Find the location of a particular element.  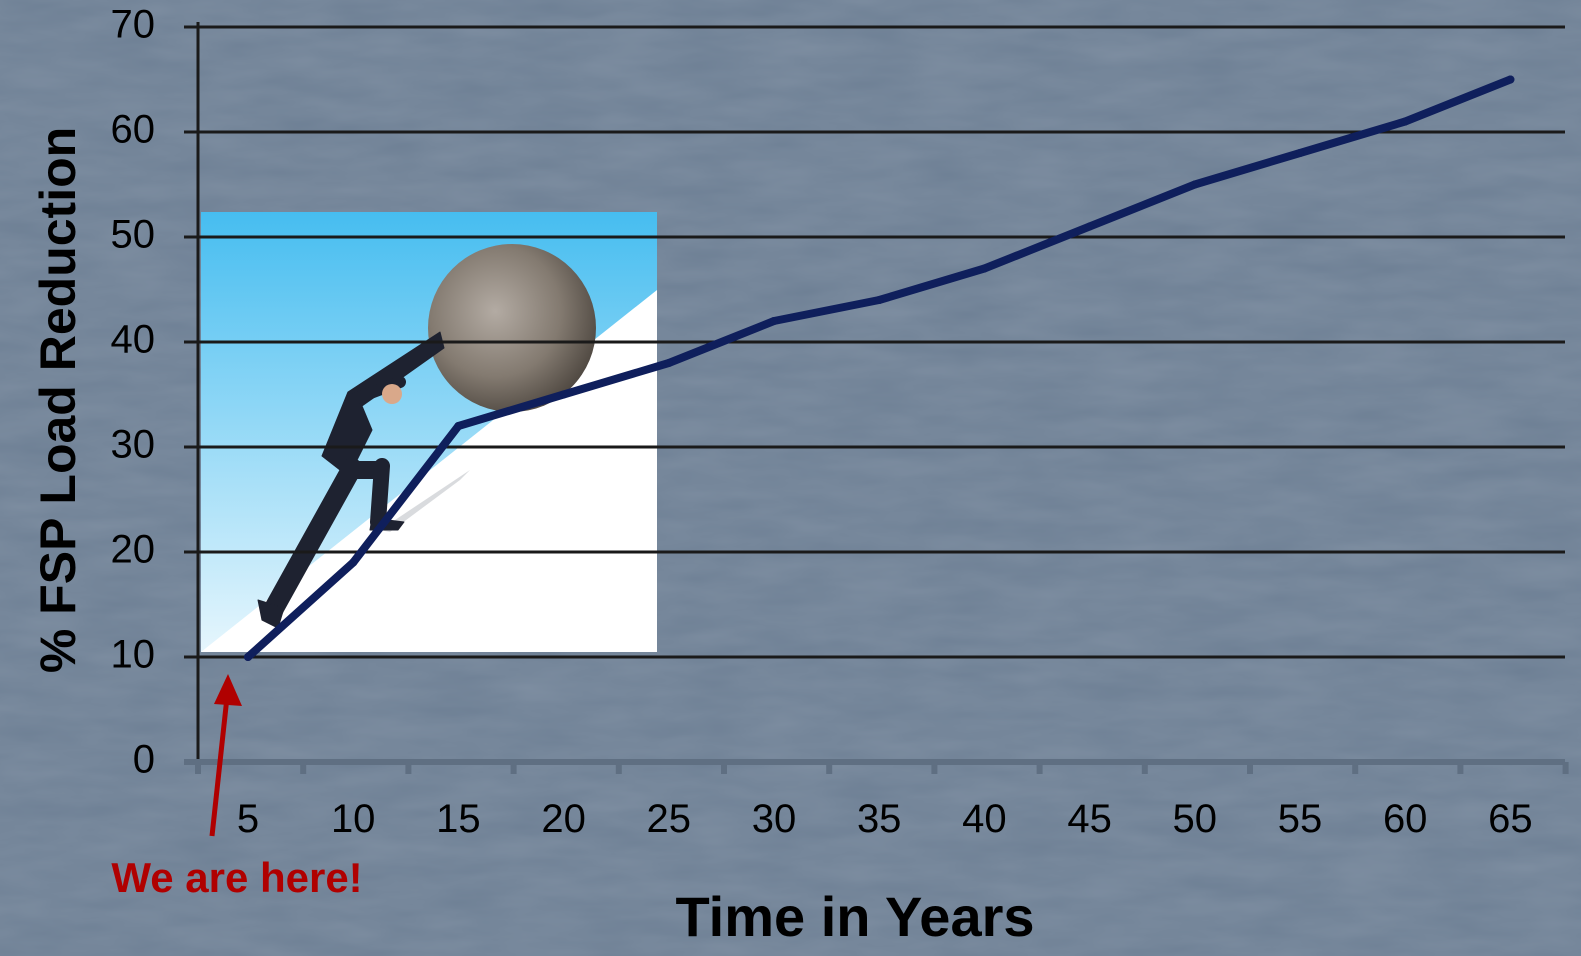

x-tick-label: 15 is located at coordinates (458, 819).